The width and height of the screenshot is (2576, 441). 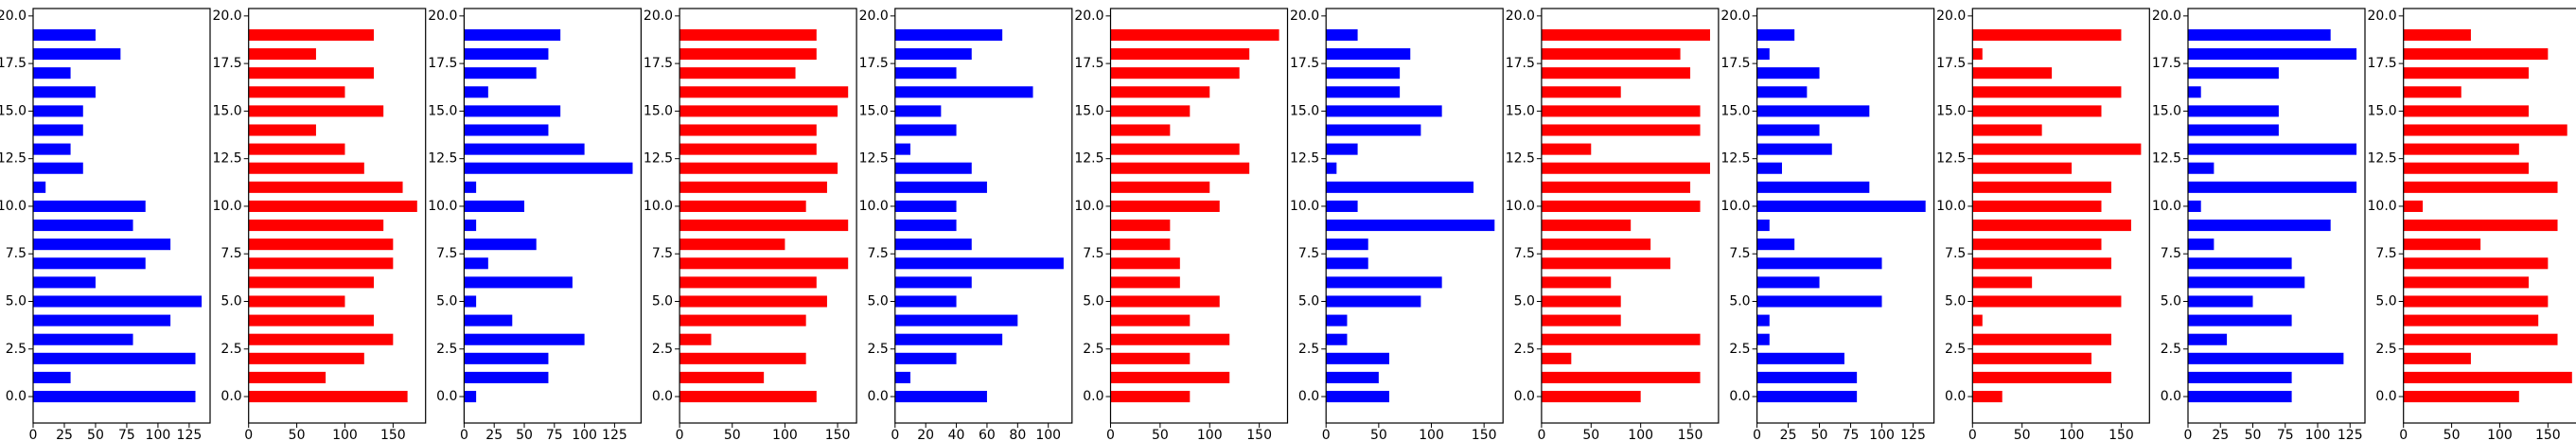 I want to click on y-tick-label: 2.5, so click(x=1955, y=349).